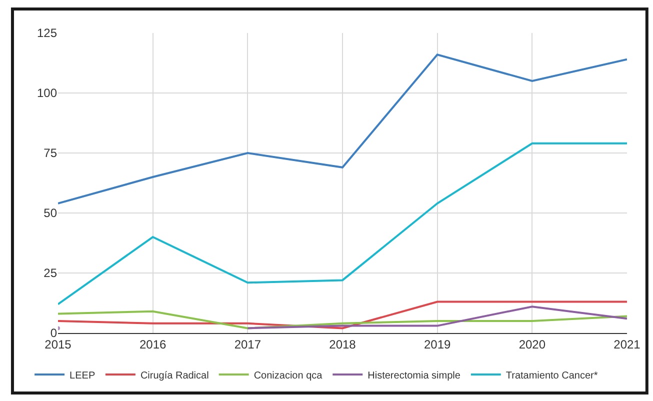  What do you see at coordinates (288, 376) in the screenshot?
I see `legend-label: Conizacion qca` at bounding box center [288, 376].